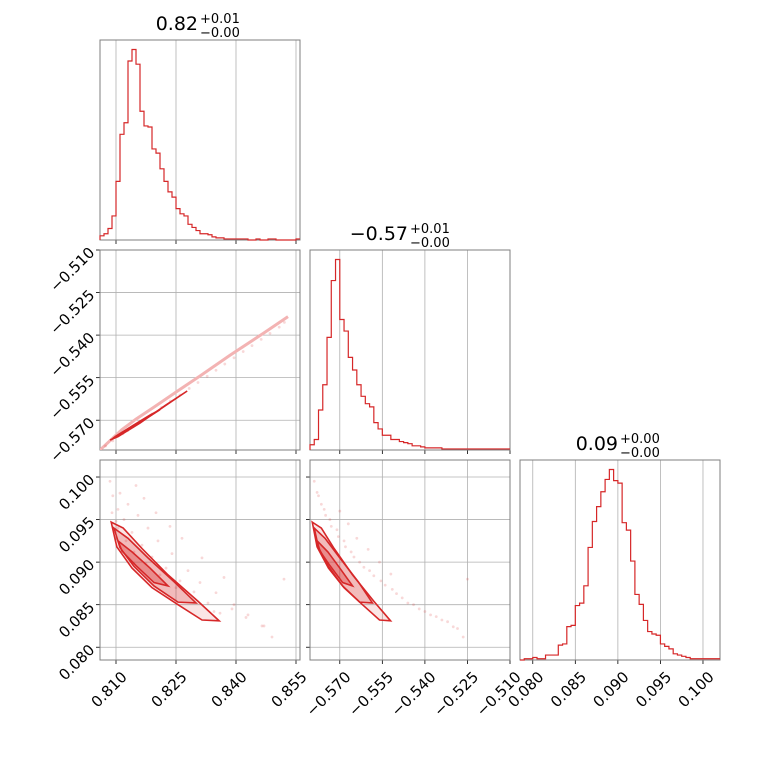  I want to click on panel-title-2: −0.57 +0.01−0.00, so click(400, 236).